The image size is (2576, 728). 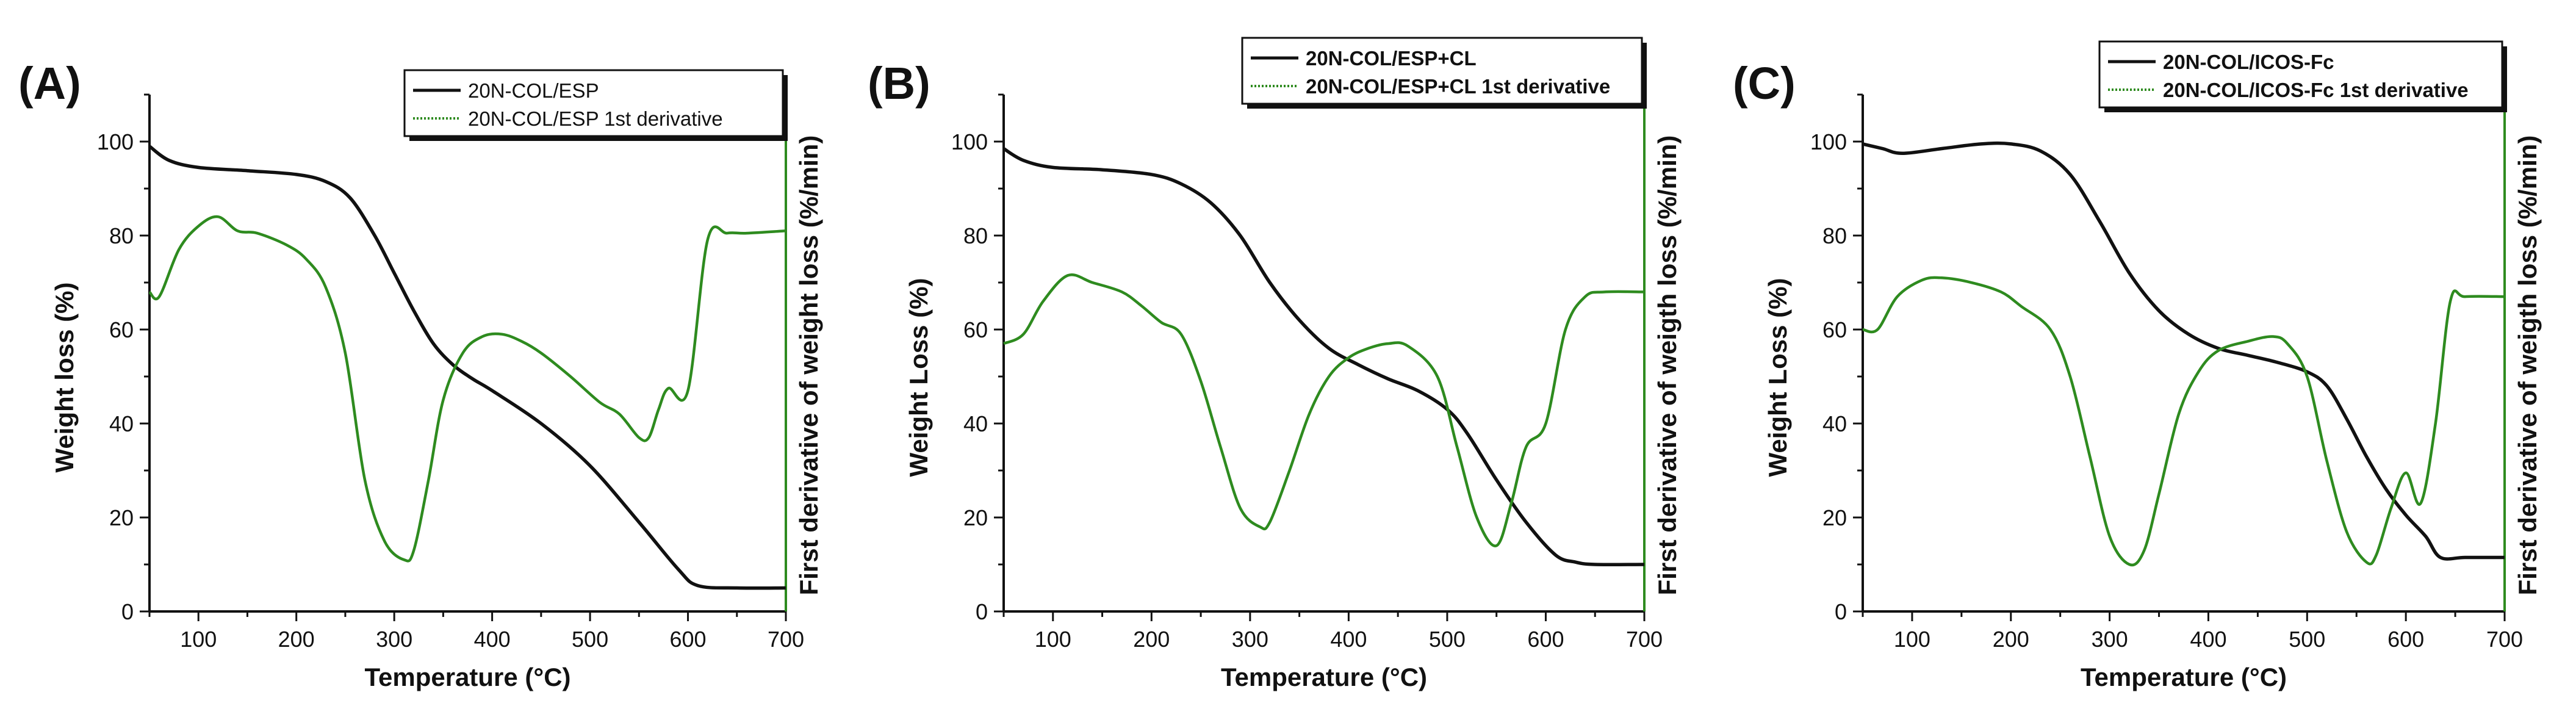 I want to click on legend-entry: 20N-COL/ESP+CL 1st derivative, so click(x=1458, y=86).